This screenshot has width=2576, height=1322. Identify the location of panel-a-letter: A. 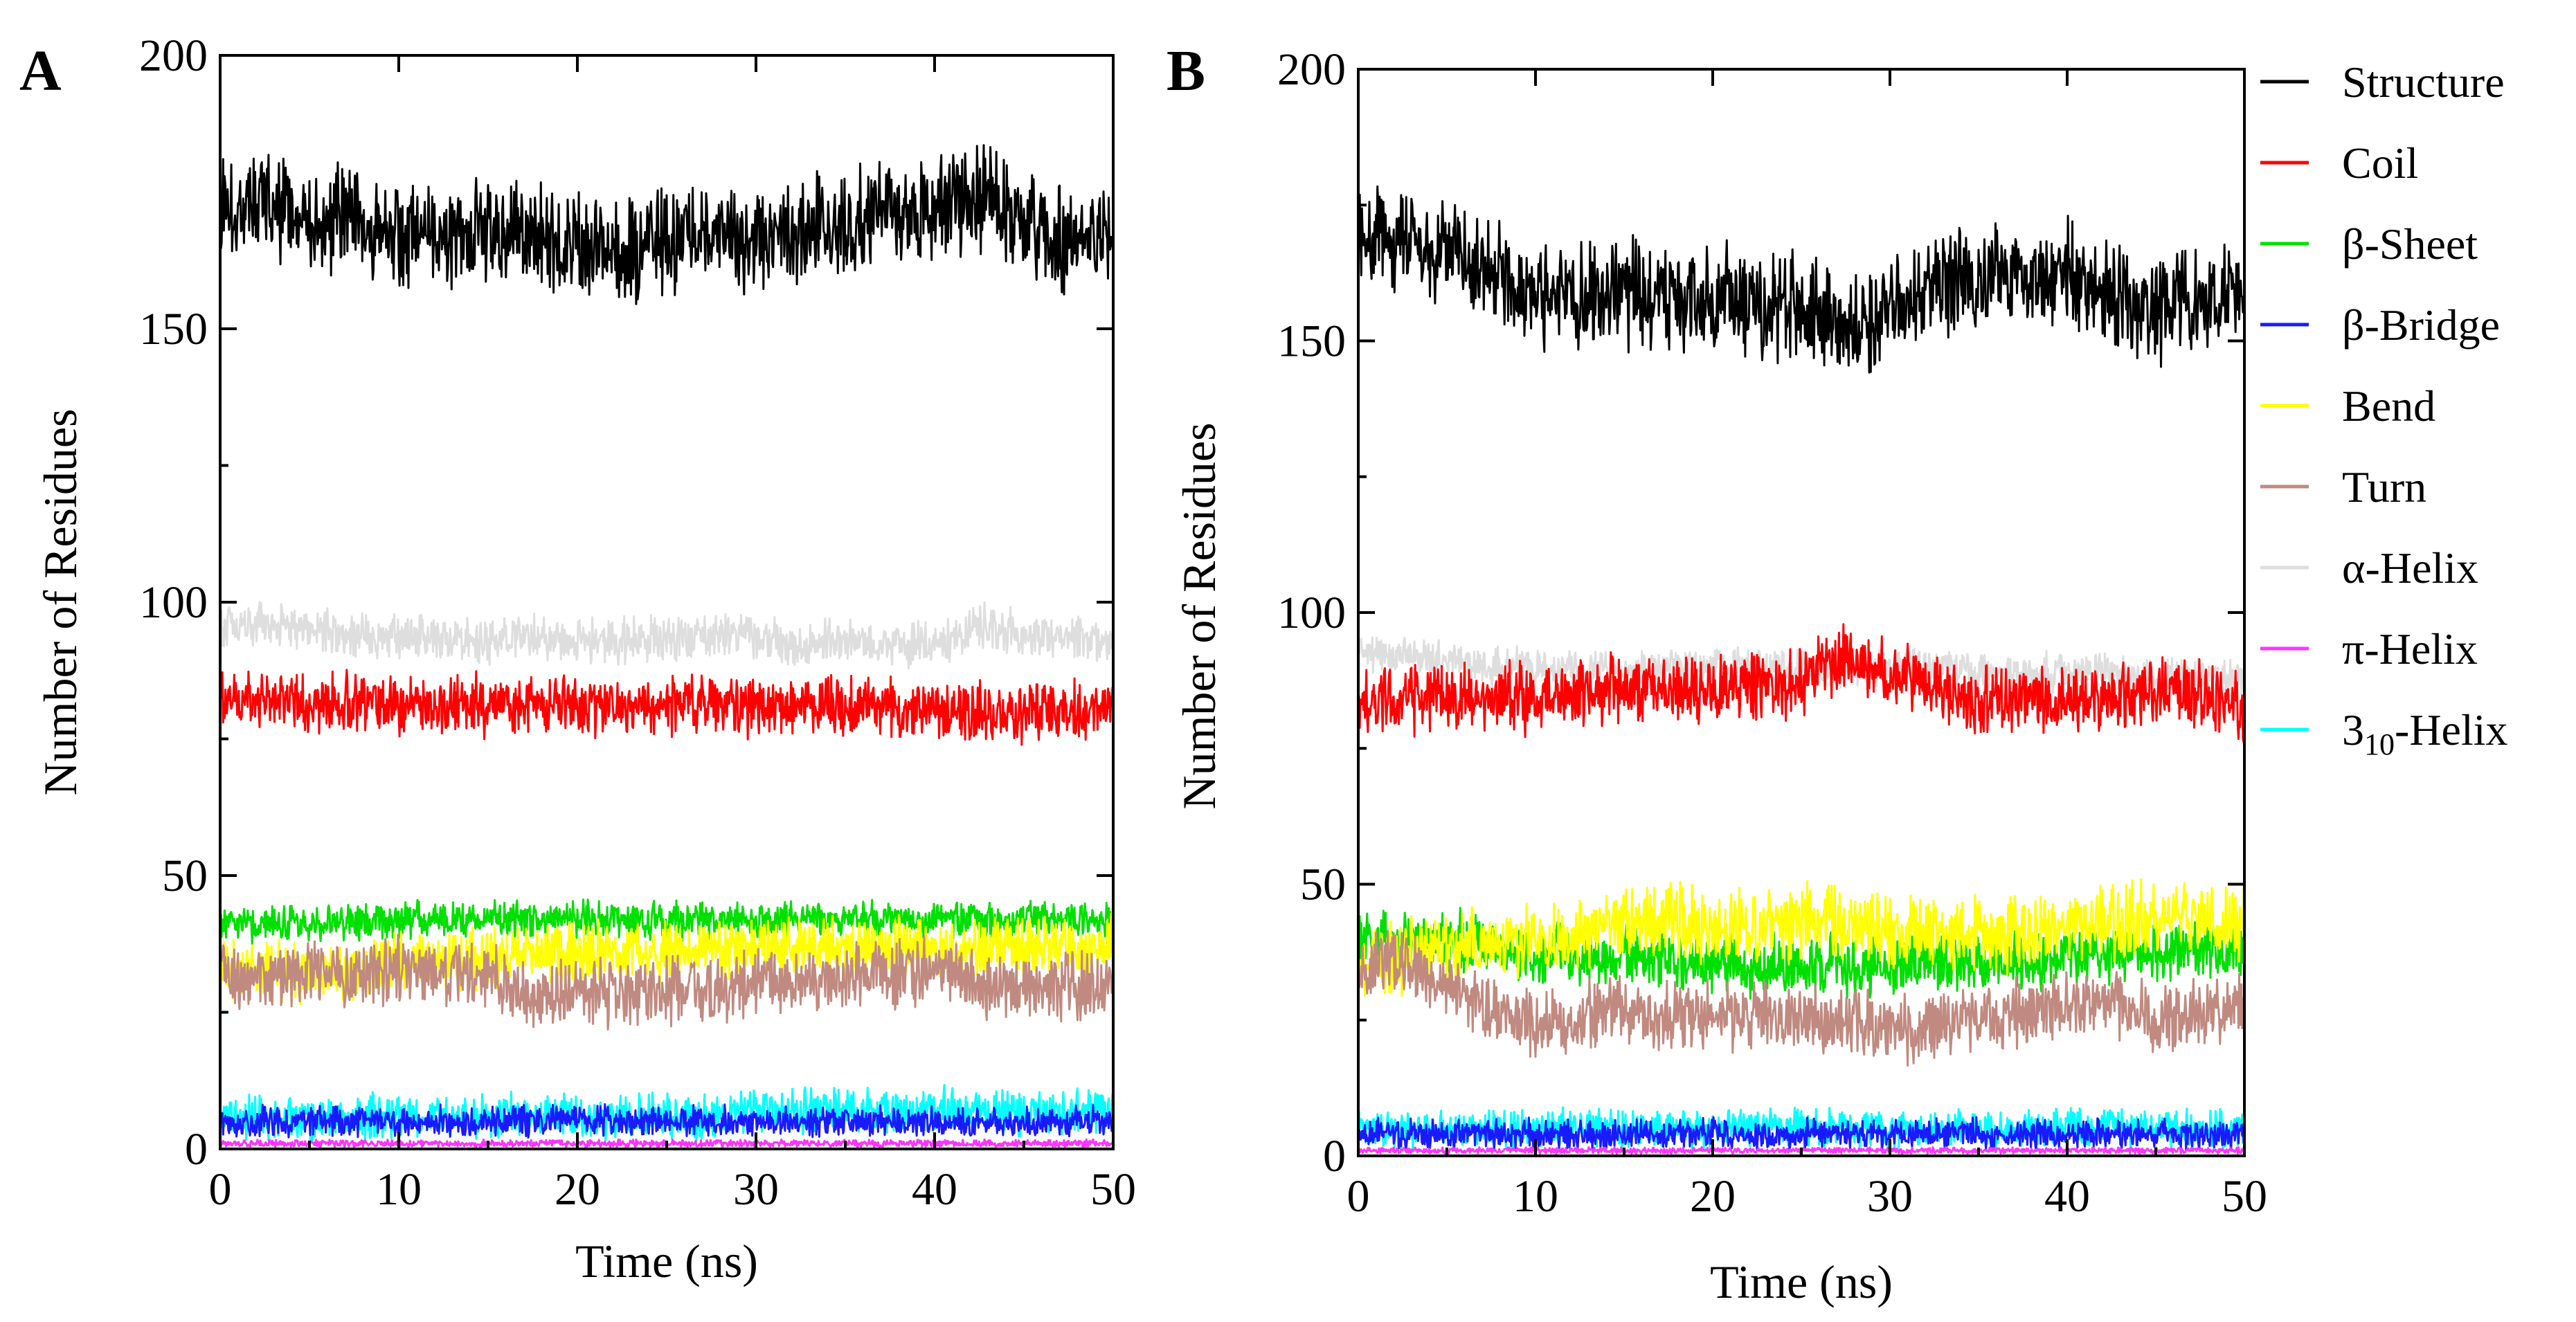
(40, 71).